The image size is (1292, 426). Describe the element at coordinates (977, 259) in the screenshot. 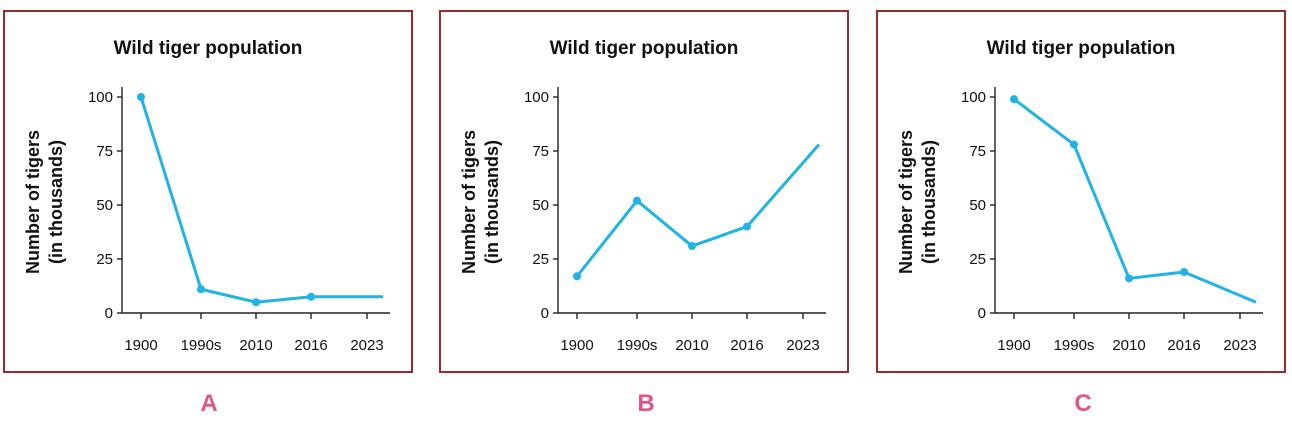

I see `chart-c-ytick-label-25: 25` at that location.